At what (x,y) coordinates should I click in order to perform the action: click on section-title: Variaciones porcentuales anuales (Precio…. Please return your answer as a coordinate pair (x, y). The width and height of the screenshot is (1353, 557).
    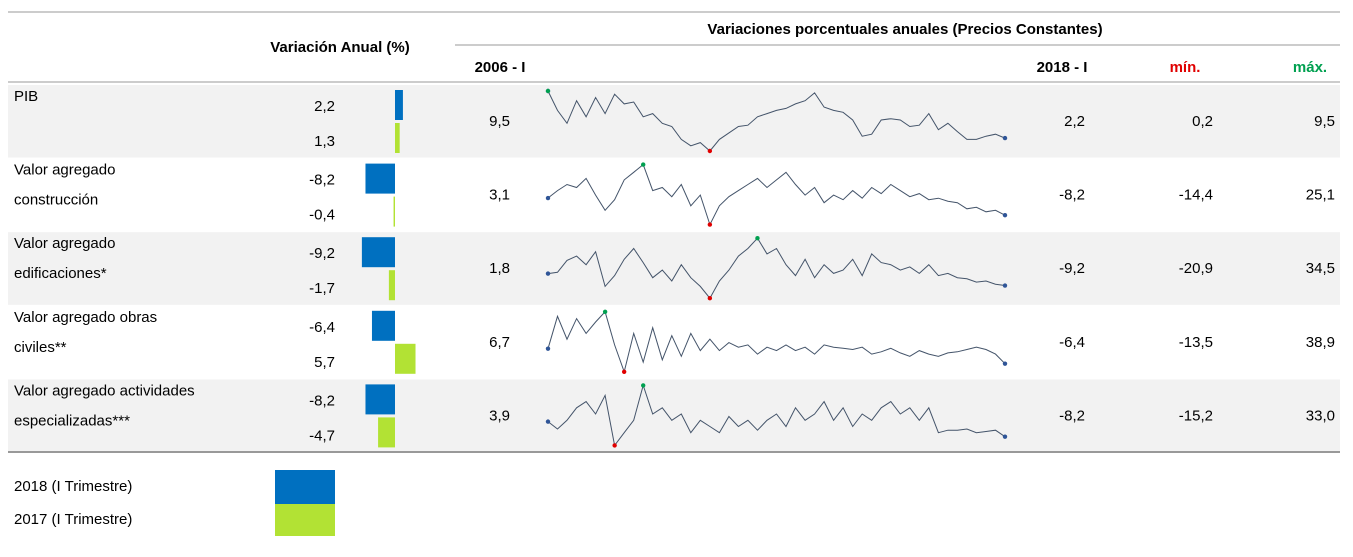
    Looking at the image, I should click on (904, 29).